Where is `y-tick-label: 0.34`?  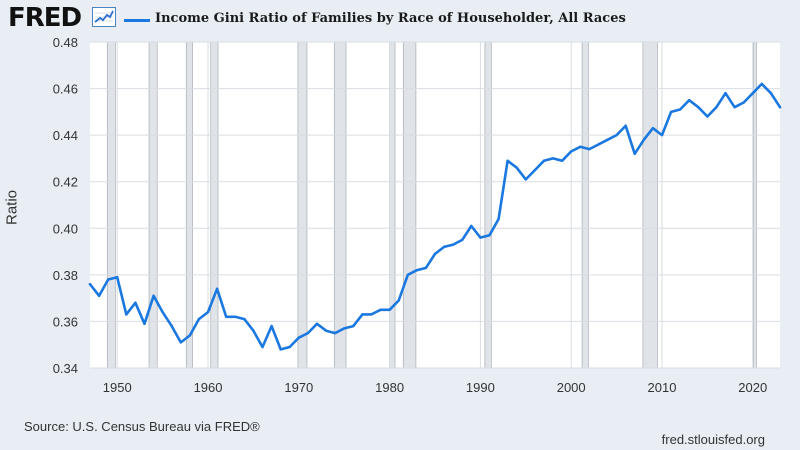
y-tick-label: 0.34 is located at coordinates (65, 368).